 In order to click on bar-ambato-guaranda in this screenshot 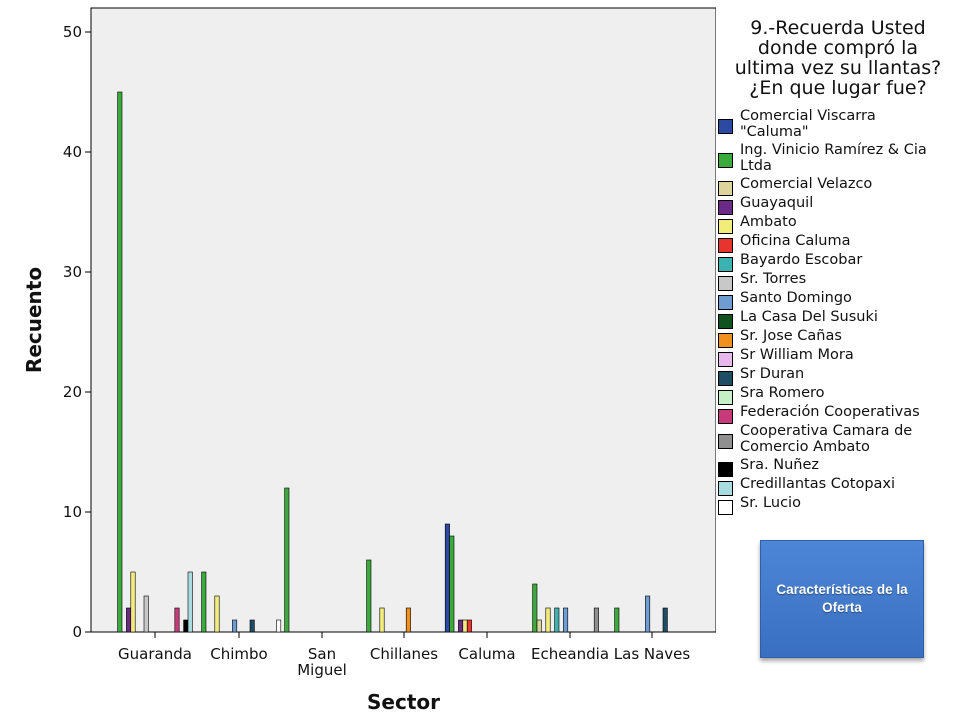, I will do `click(133, 602)`.